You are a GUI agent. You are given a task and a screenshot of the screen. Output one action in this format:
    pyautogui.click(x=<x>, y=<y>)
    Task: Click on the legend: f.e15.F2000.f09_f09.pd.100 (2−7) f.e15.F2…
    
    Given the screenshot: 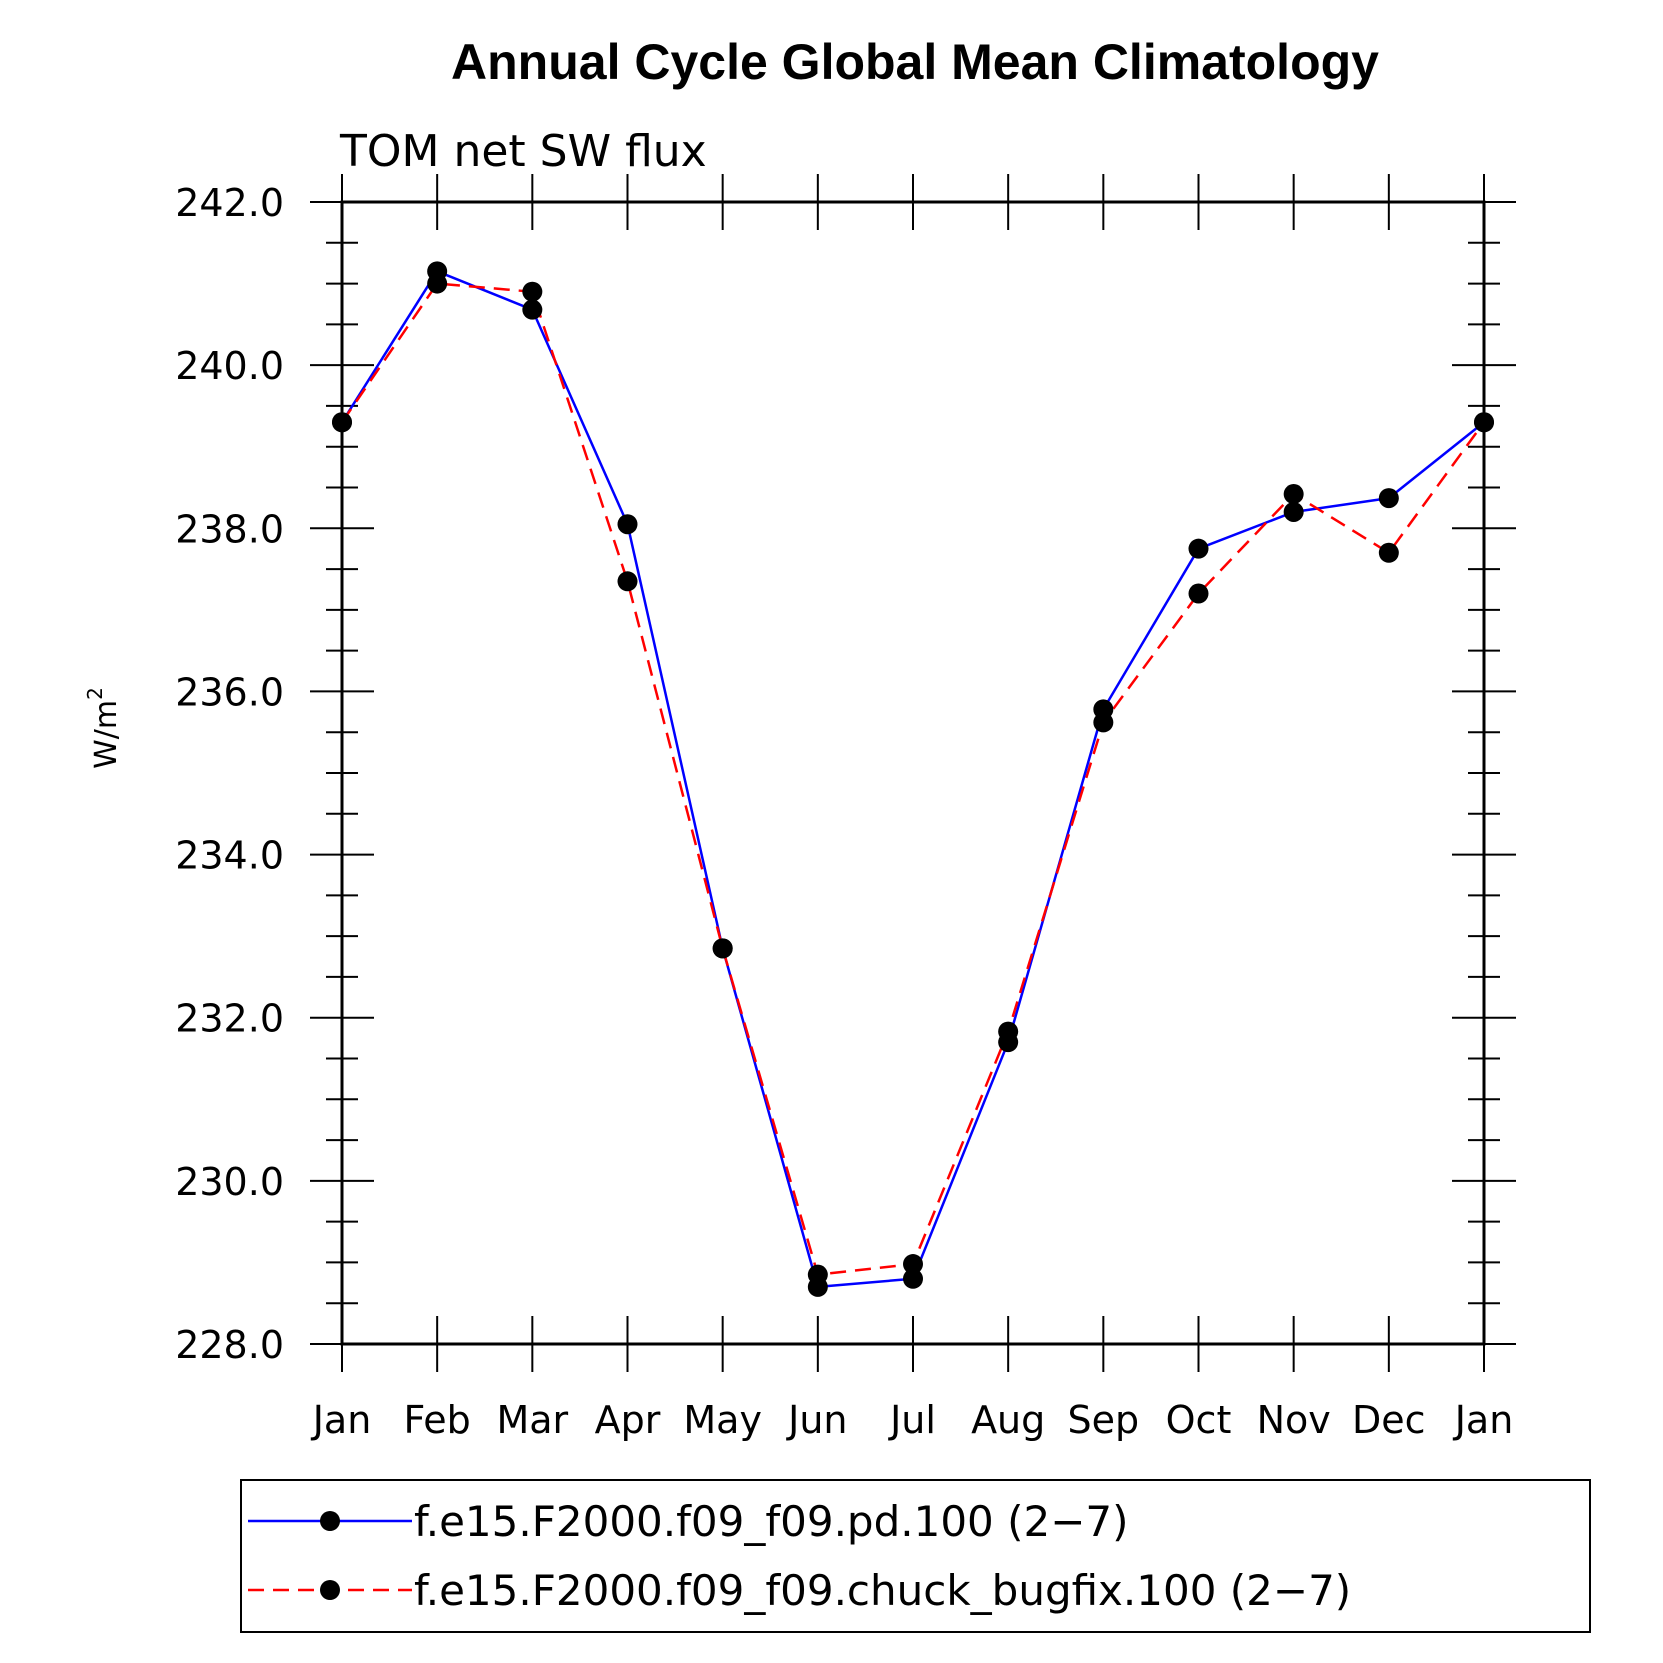 What is the action you would take?
    pyautogui.click(x=915, y=1556)
    